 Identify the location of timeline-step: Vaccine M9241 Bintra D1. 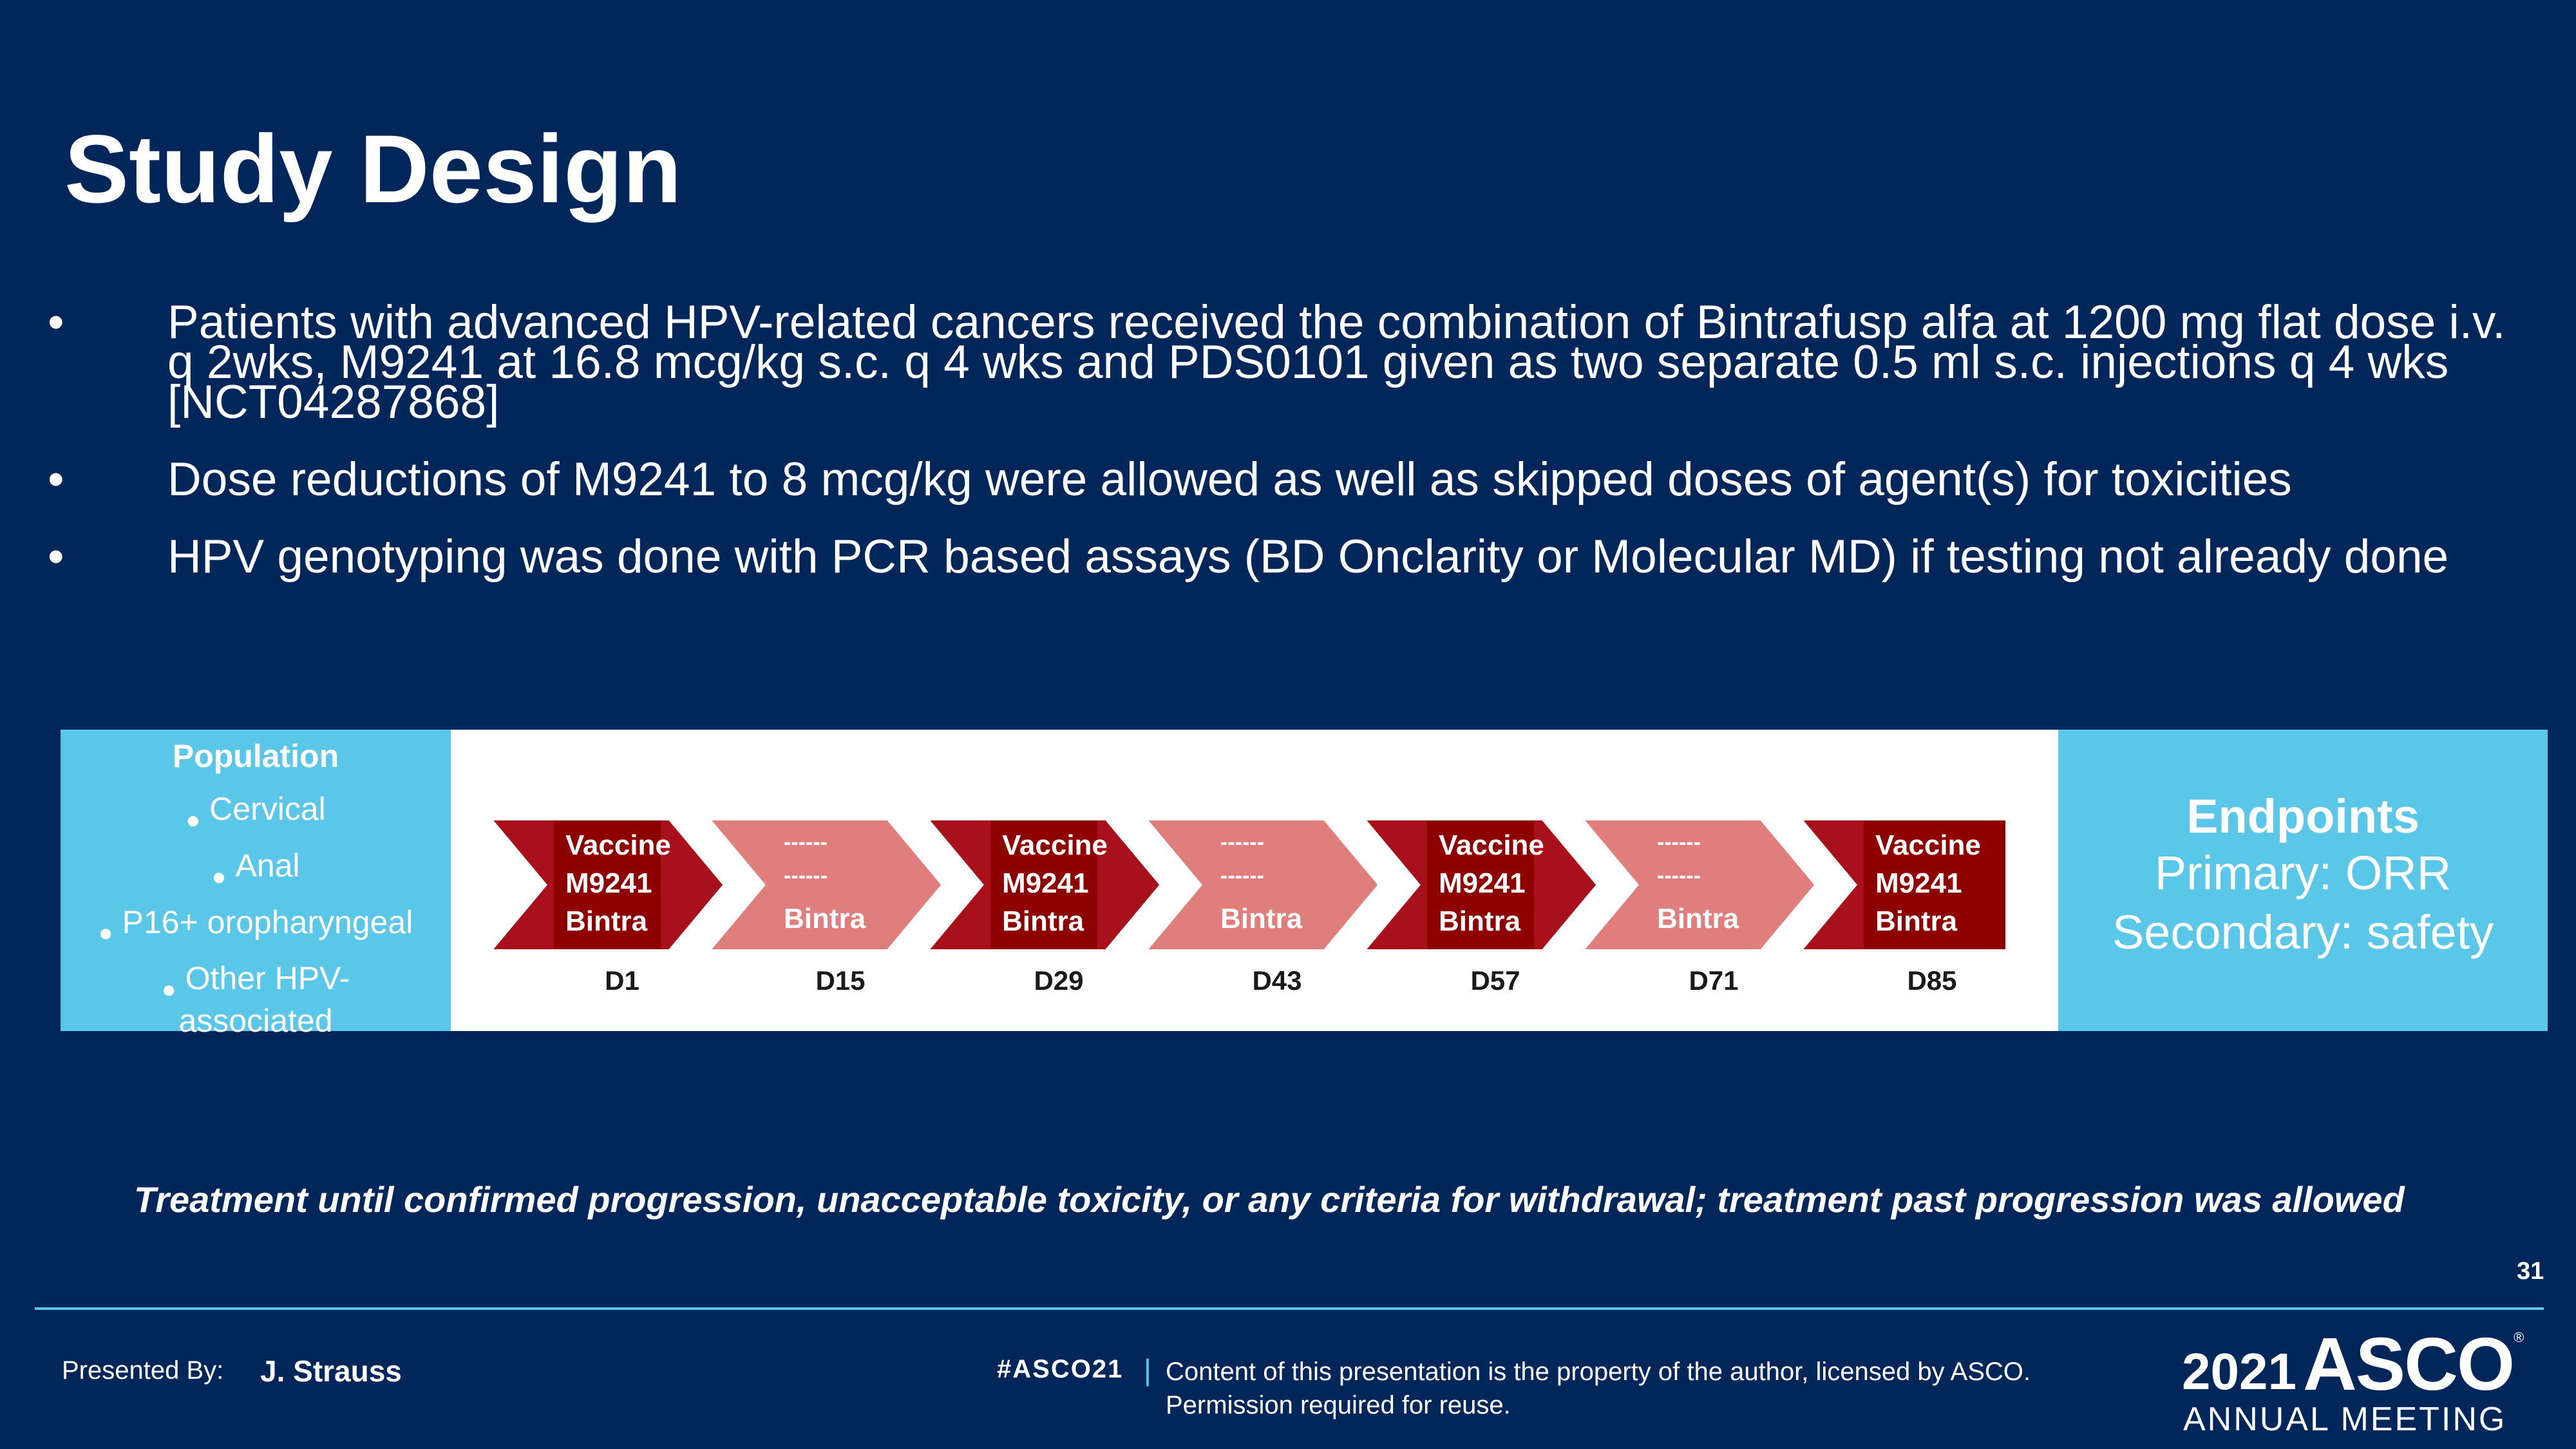
(606, 907).